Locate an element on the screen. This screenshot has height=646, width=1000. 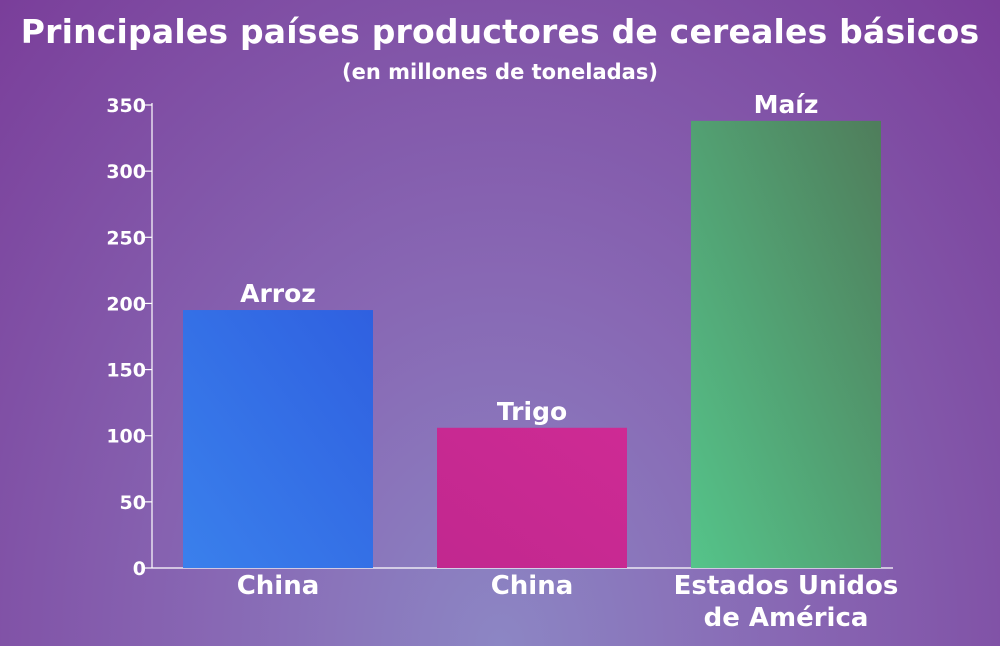
y-tick-label: 0 is located at coordinates (139, 569).